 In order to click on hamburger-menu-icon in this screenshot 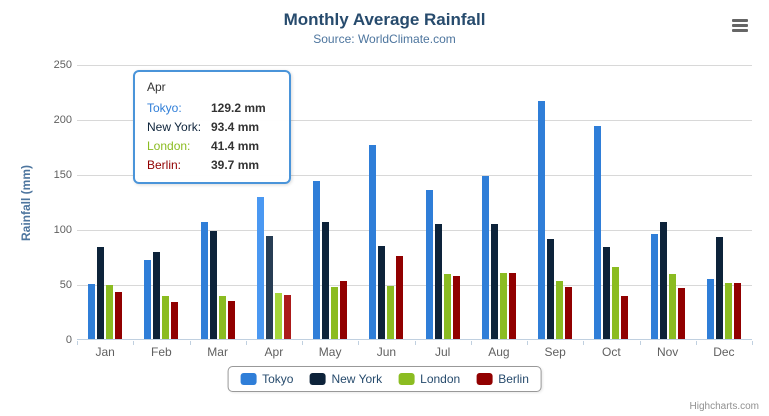, I will do `click(740, 26)`.